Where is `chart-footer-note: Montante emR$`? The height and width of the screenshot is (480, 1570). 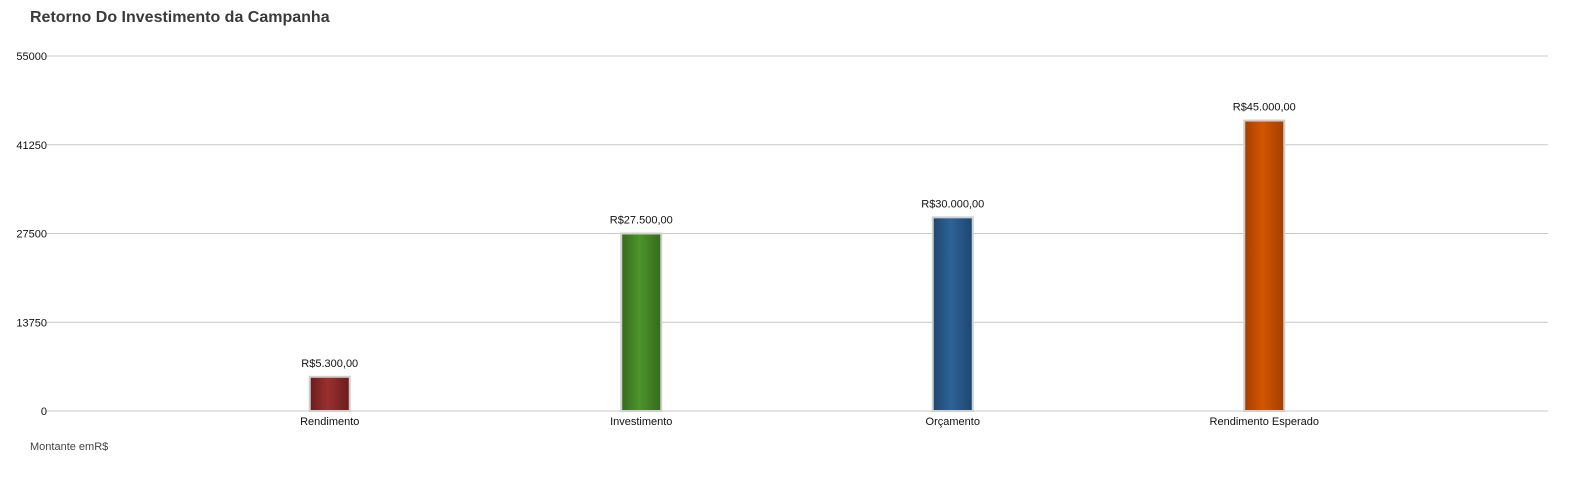 chart-footer-note: Montante emR$ is located at coordinates (69, 447).